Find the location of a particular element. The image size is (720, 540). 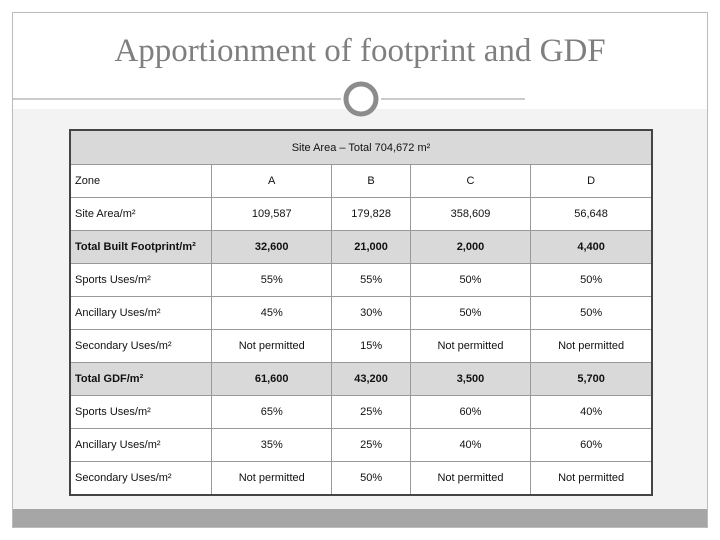

table-cell: 21,000 is located at coordinates (371, 247).